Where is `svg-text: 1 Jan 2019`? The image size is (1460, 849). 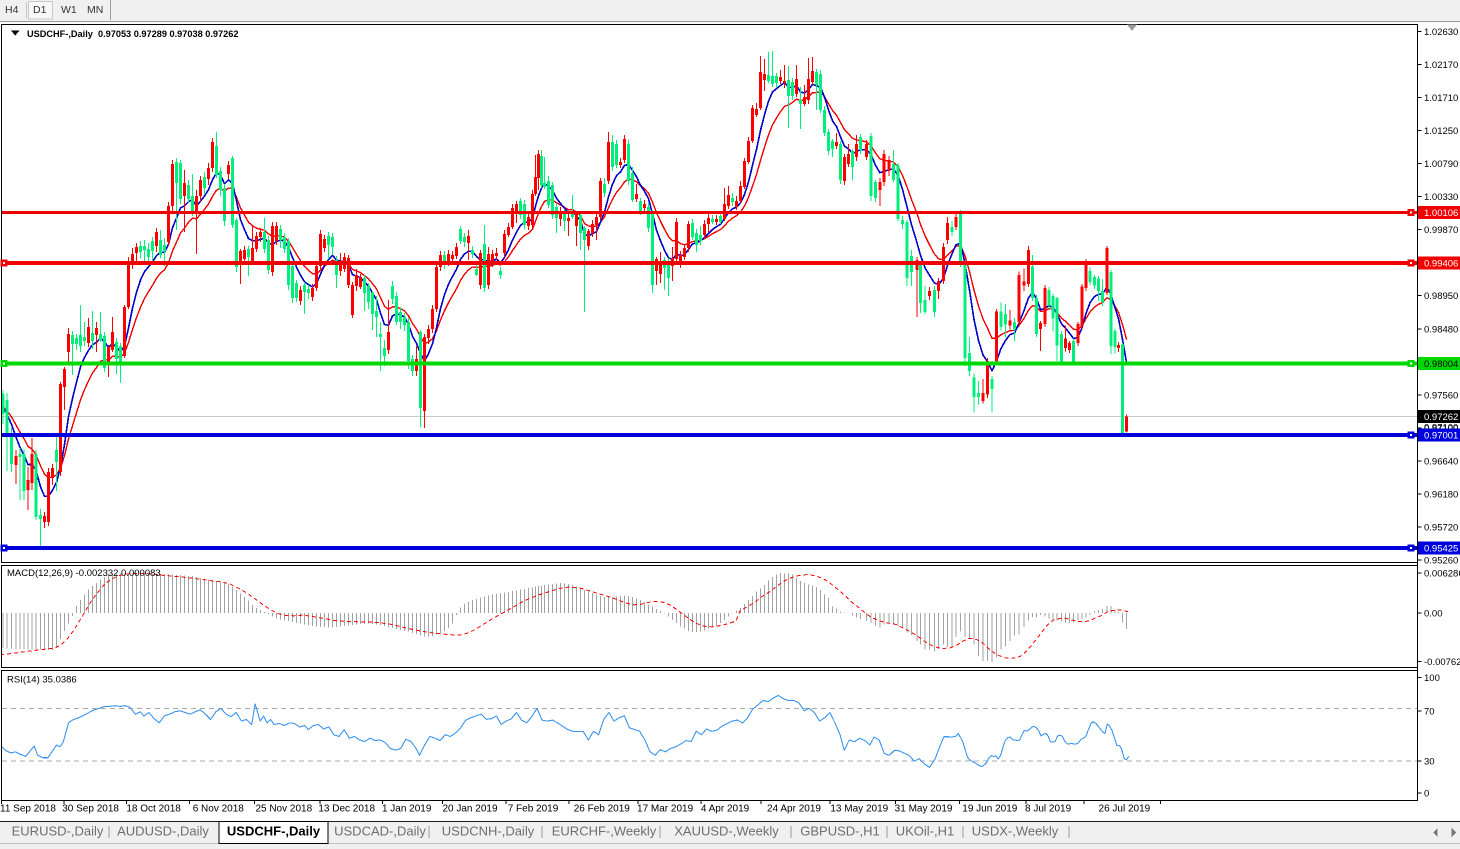 svg-text: 1 Jan 2019 is located at coordinates (407, 809).